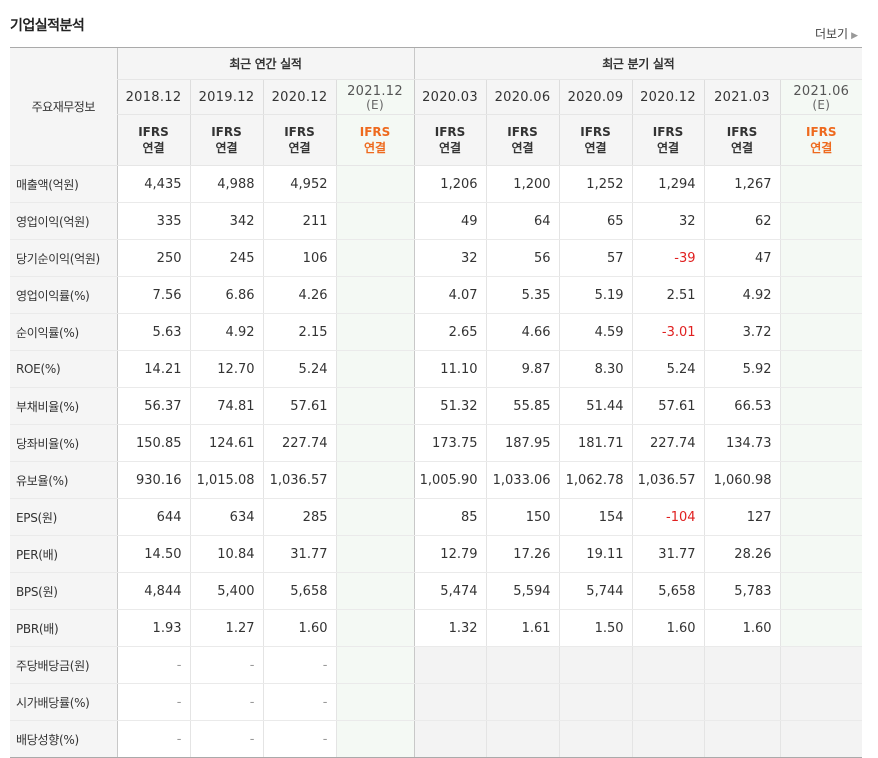 The image size is (878, 758). What do you see at coordinates (47, 26) in the screenshot?
I see `section-title: 기업실적분석` at bounding box center [47, 26].